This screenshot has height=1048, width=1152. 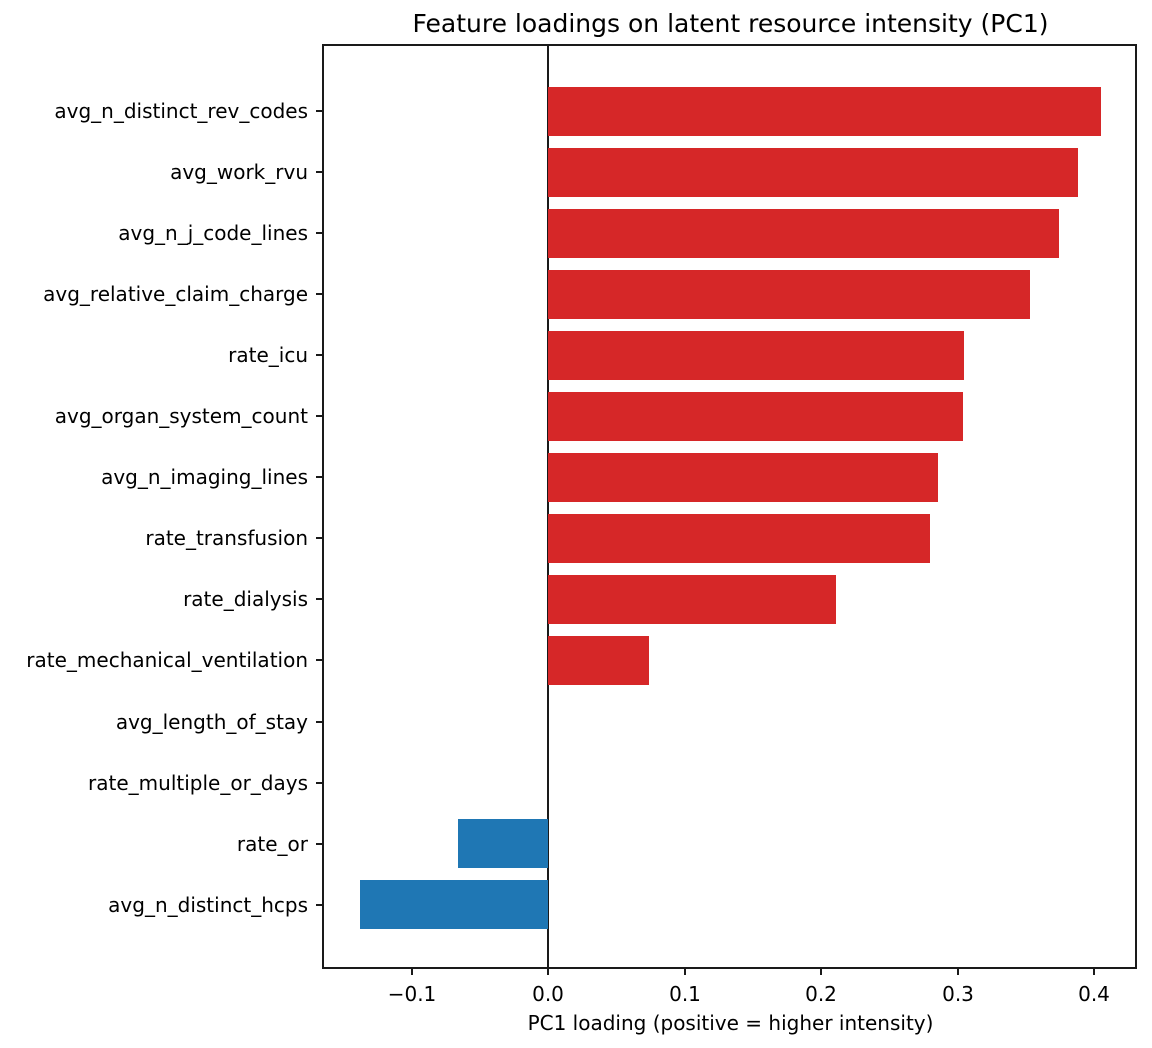 I want to click on x-tick-label: 0.3, so click(x=958, y=994).